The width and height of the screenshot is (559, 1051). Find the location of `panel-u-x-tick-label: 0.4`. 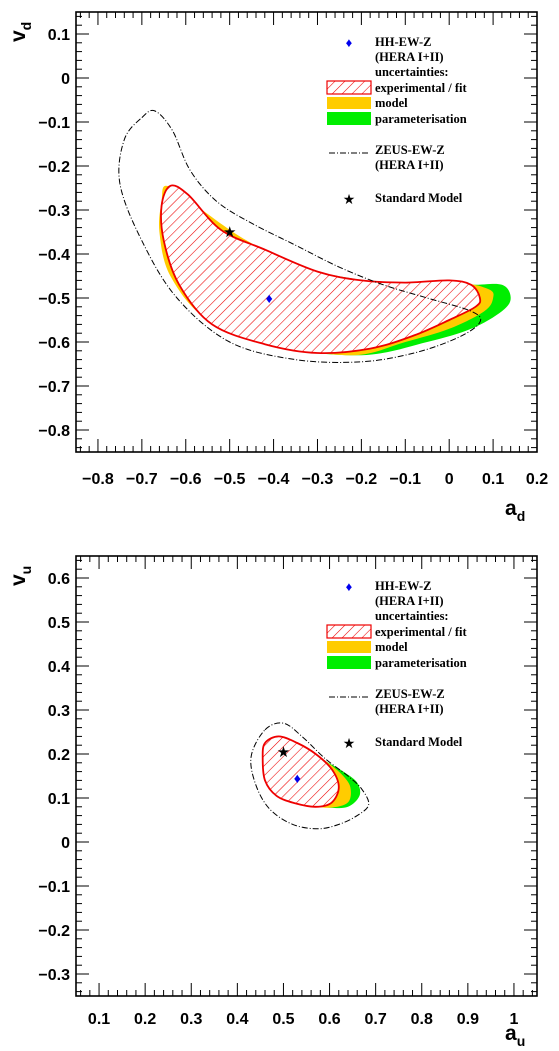

panel-u-x-tick-label: 0.4 is located at coordinates (237, 1019).